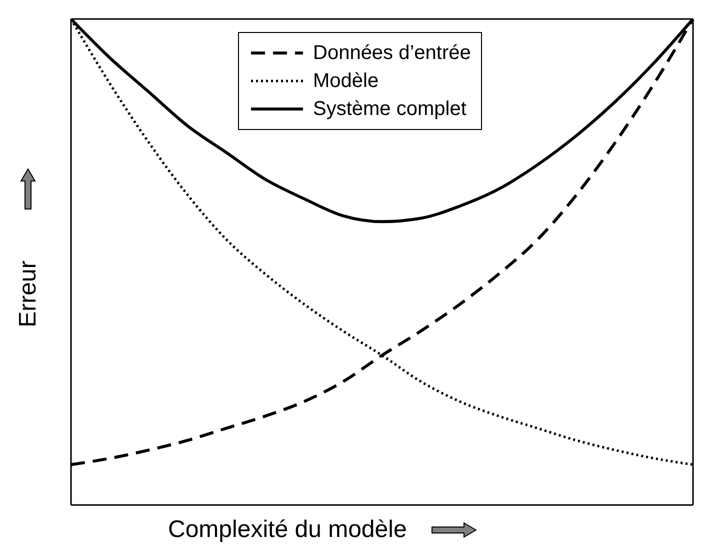 Image resolution: width=704 pixels, height=559 pixels. What do you see at coordinates (389, 109) in the screenshot?
I see `legend-label: Système complet` at bounding box center [389, 109].